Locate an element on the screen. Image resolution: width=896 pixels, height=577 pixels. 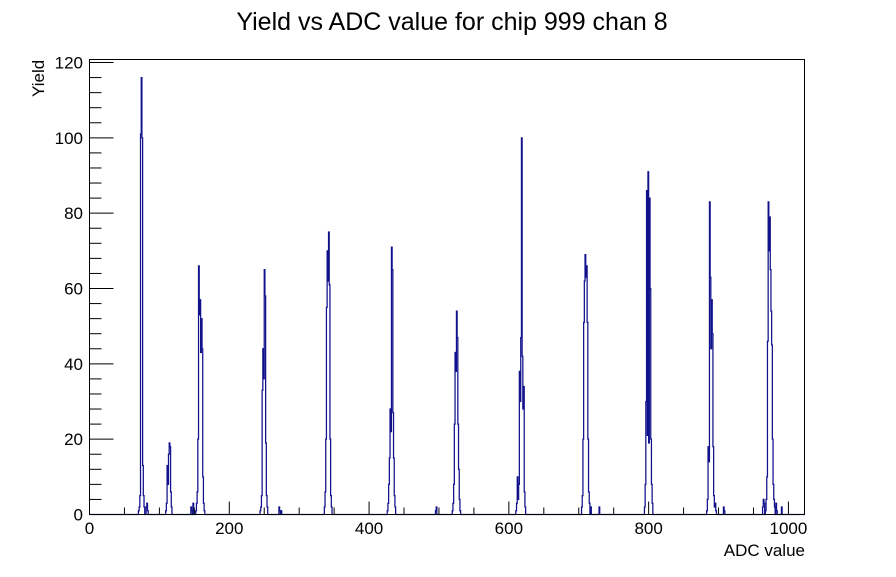
x-tick-label: 600 is located at coordinates (509, 528).